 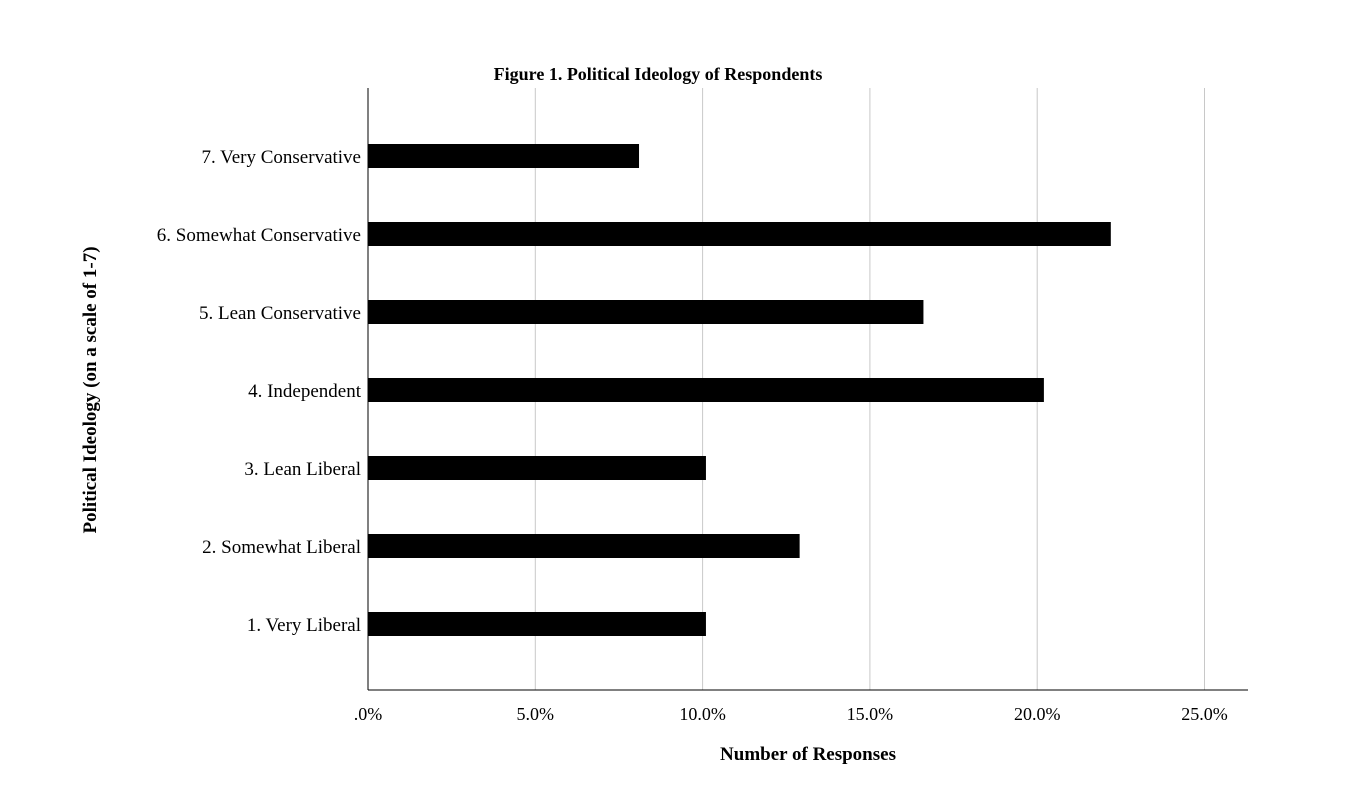 I want to click on category-label: 6. Somewhat Conservative, so click(x=259, y=235).